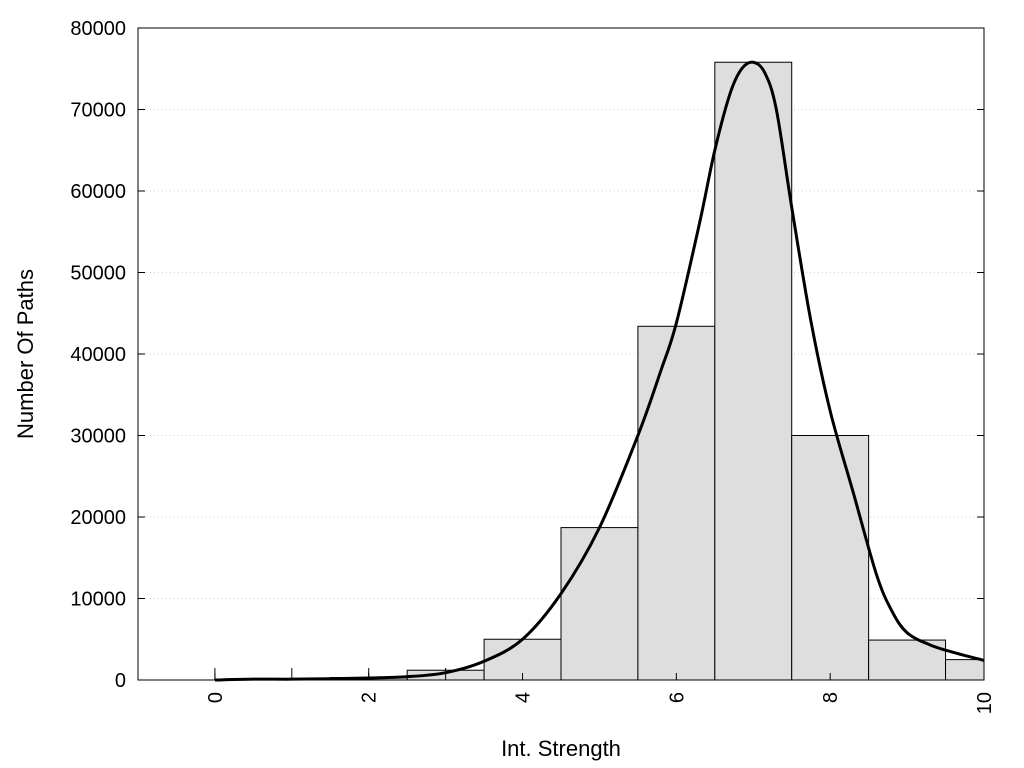 The image size is (1024, 768). What do you see at coordinates (561, 748) in the screenshot?
I see `x-axis-title: Int. Strength` at bounding box center [561, 748].